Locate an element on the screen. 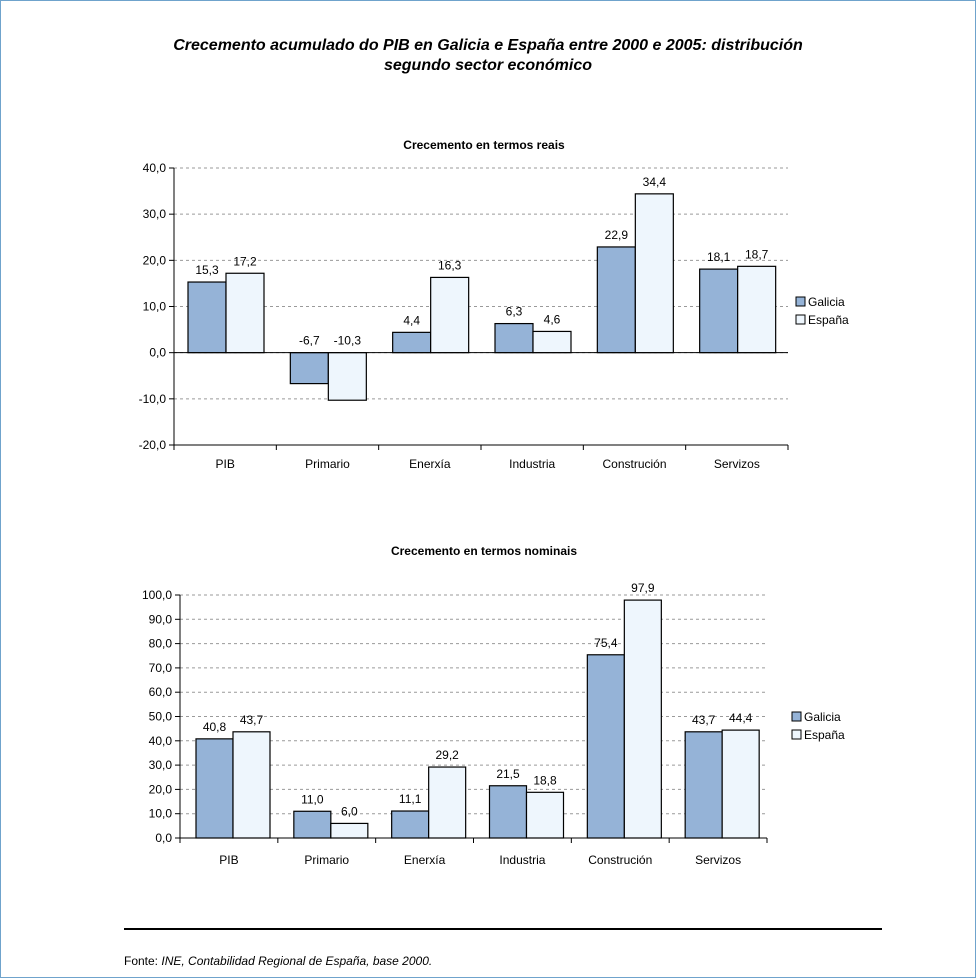 The image size is (976, 978). data-label-galicia-enerxia: 4,4 is located at coordinates (411, 320).